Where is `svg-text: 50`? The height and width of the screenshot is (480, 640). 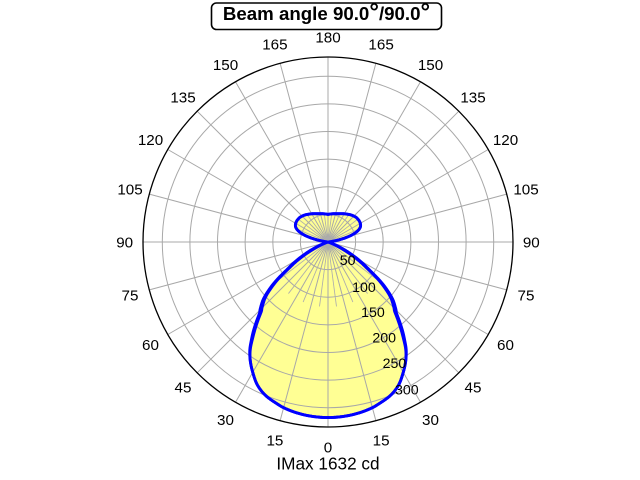
svg-text: 50 is located at coordinates (348, 261).